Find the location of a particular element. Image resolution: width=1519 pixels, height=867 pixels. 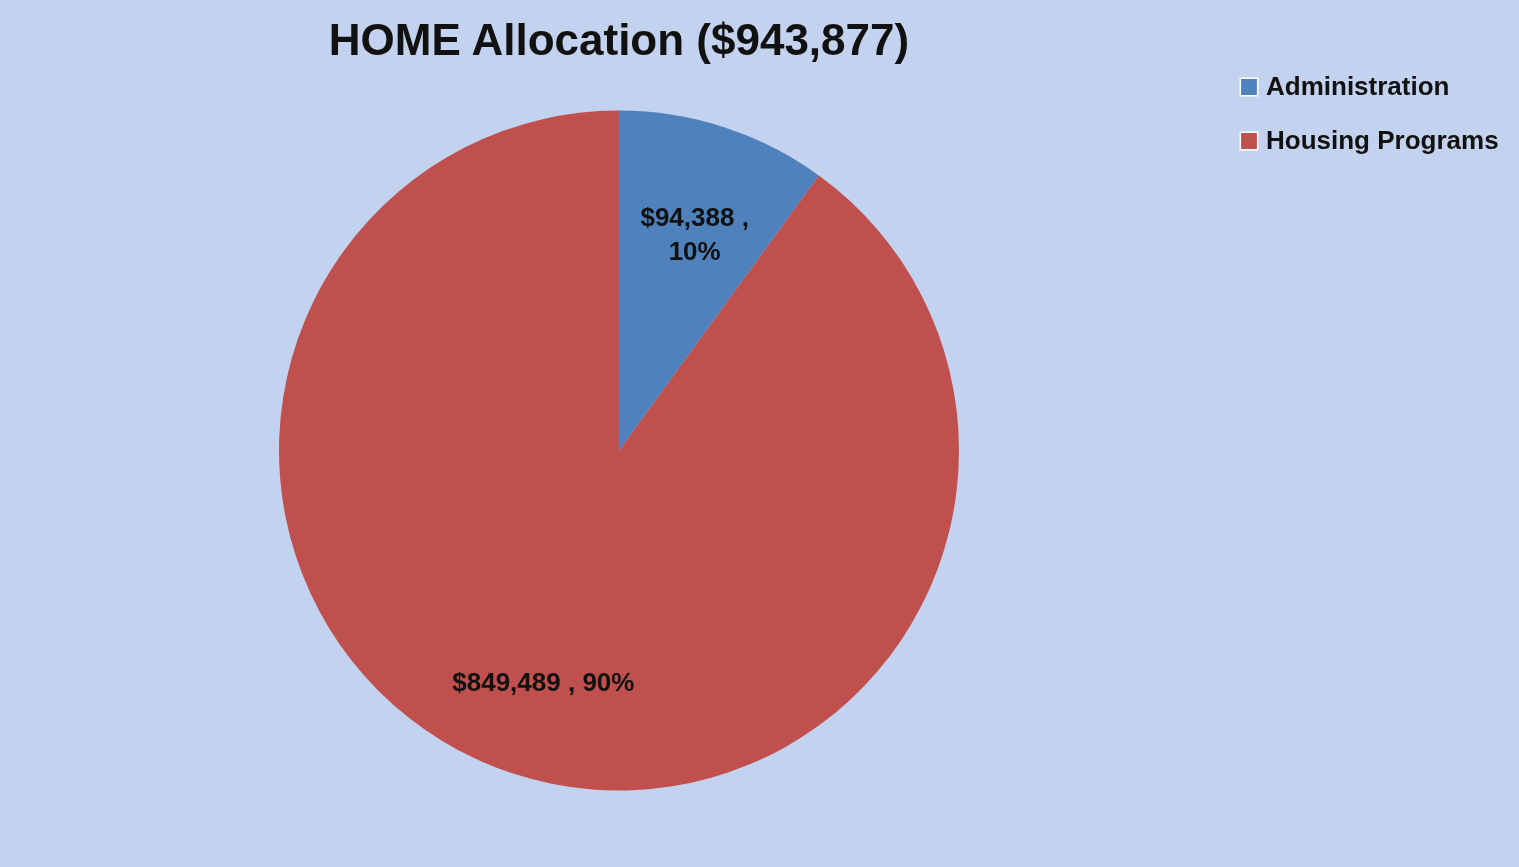

chart-title: HOME Allocation ($943,877) is located at coordinates (619, 39).